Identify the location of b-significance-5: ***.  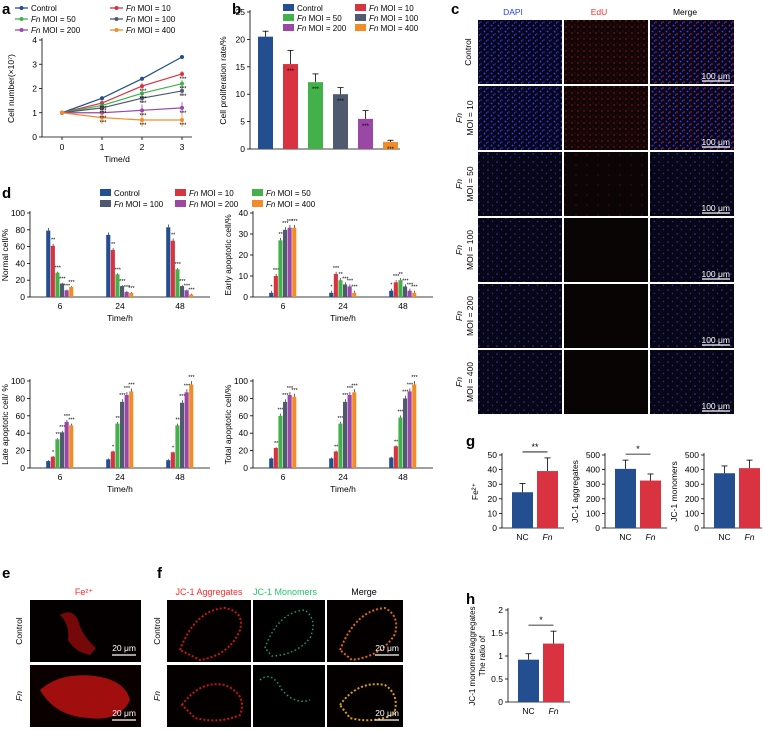
(391, 150).